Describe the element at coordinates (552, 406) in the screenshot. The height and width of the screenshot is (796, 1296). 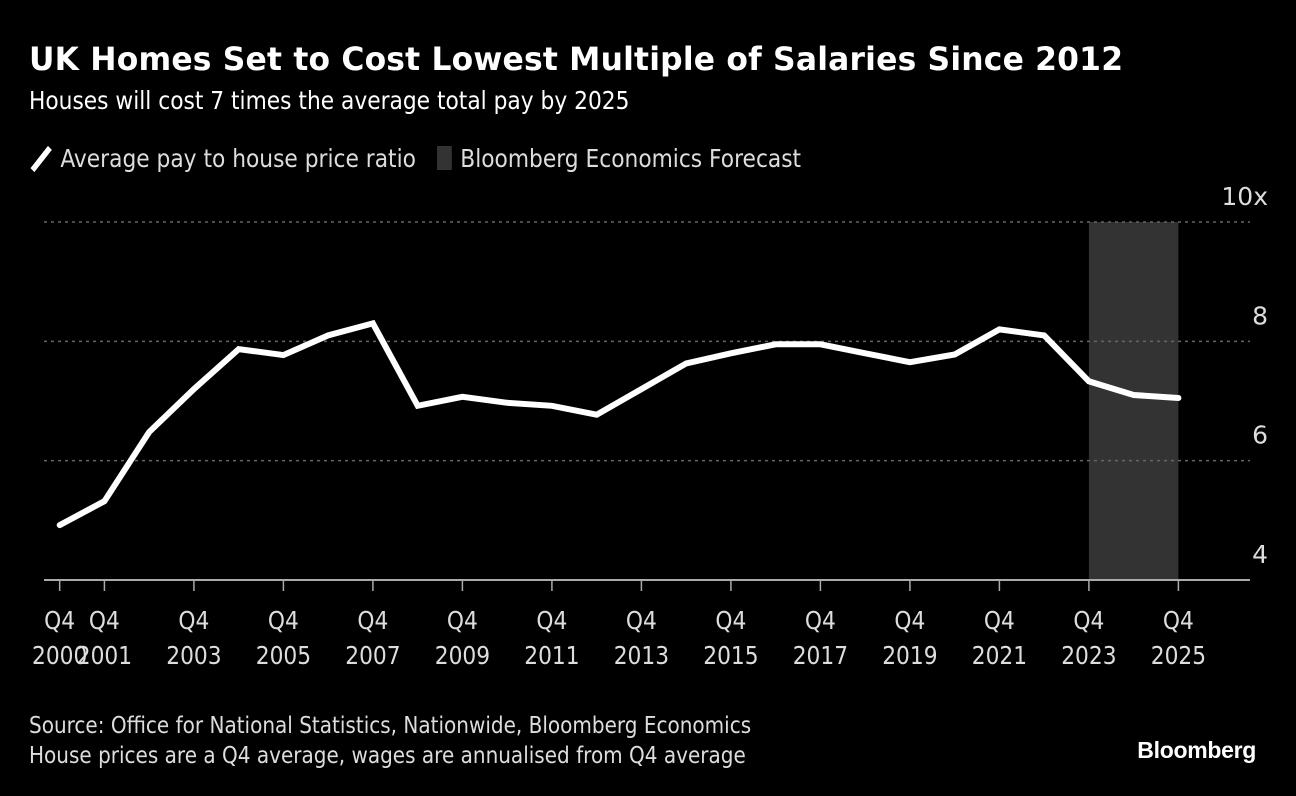
I see `data-point-2011` at that location.